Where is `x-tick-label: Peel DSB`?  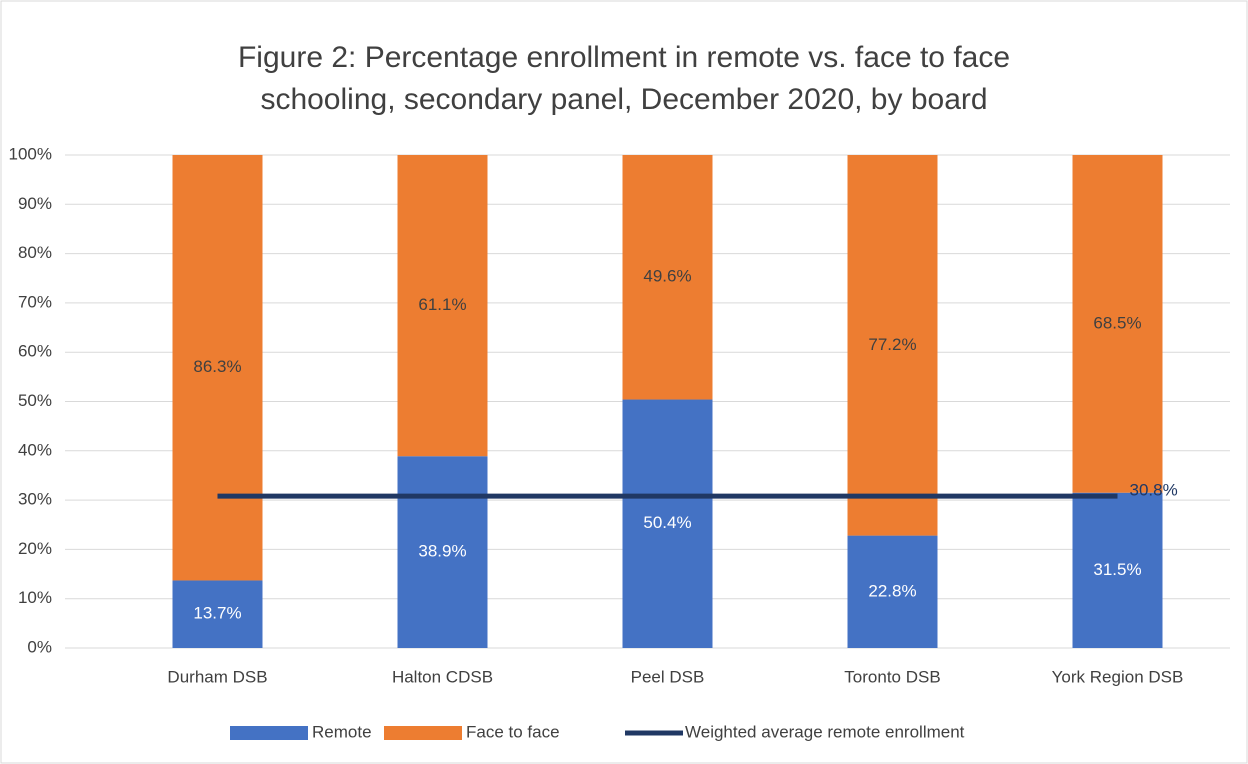
x-tick-label: Peel DSB is located at coordinates (668, 676).